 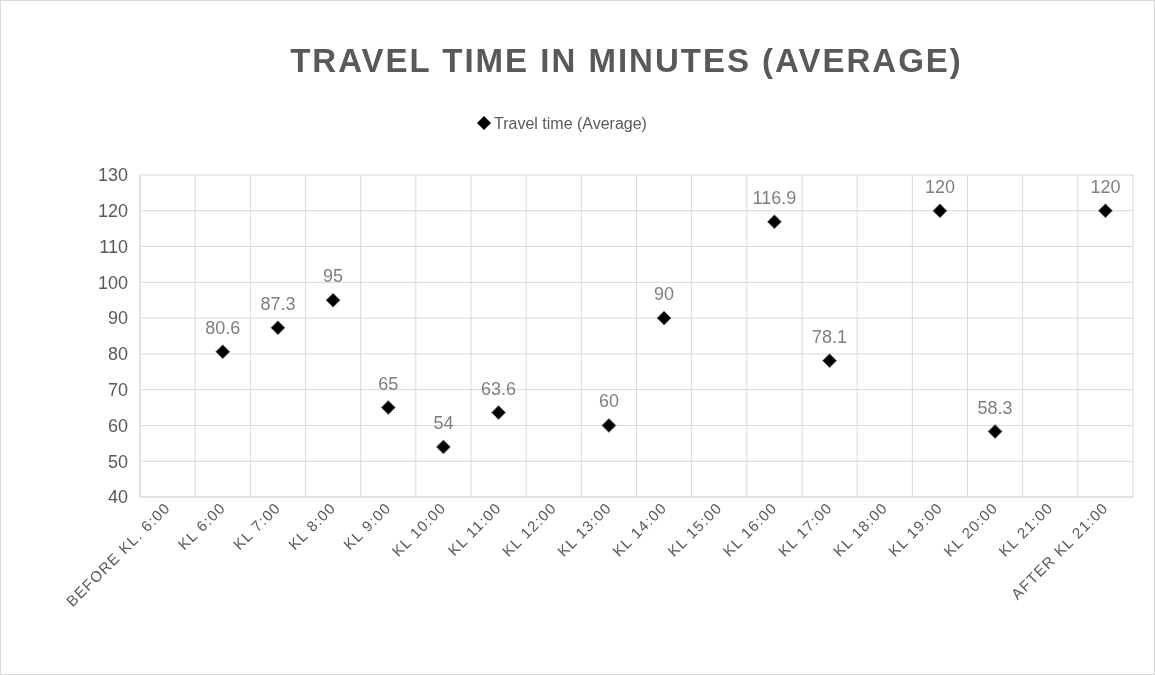 What do you see at coordinates (443, 422) in the screenshot?
I see `data-label: 54` at bounding box center [443, 422].